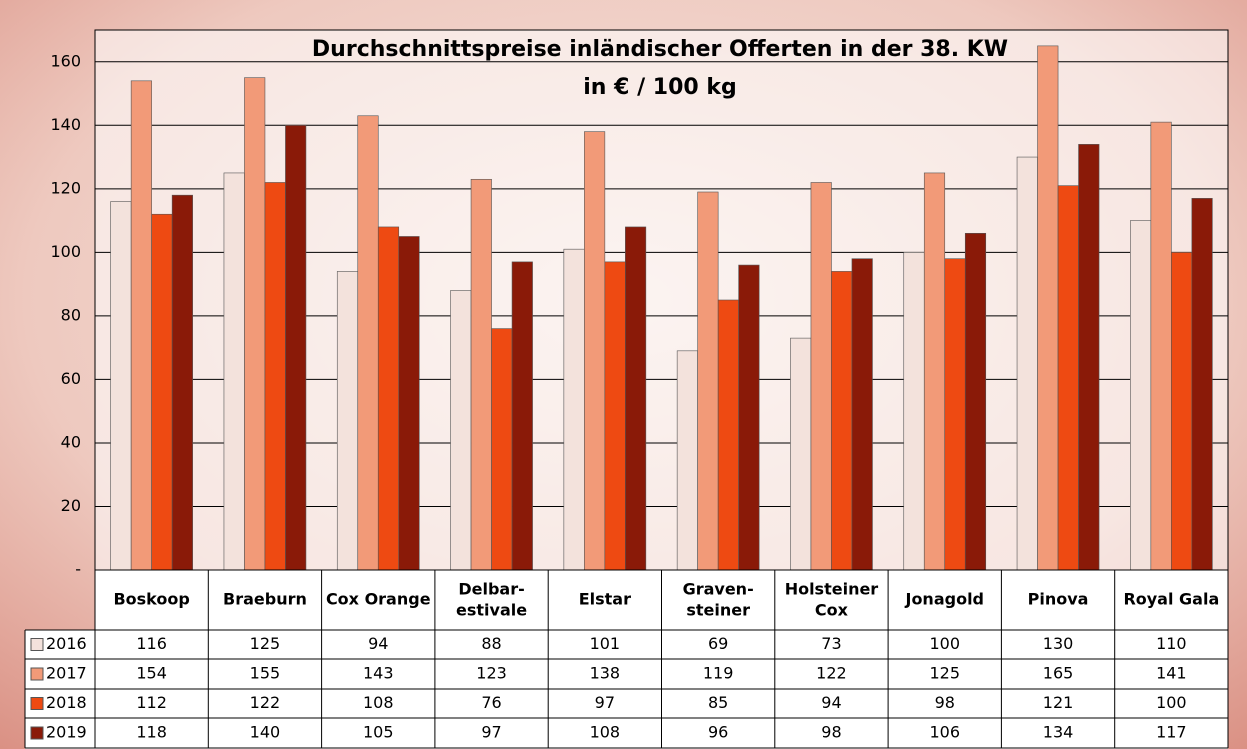  Describe the element at coordinates (605, 673) in the screenshot. I see `table-value: 138` at that location.